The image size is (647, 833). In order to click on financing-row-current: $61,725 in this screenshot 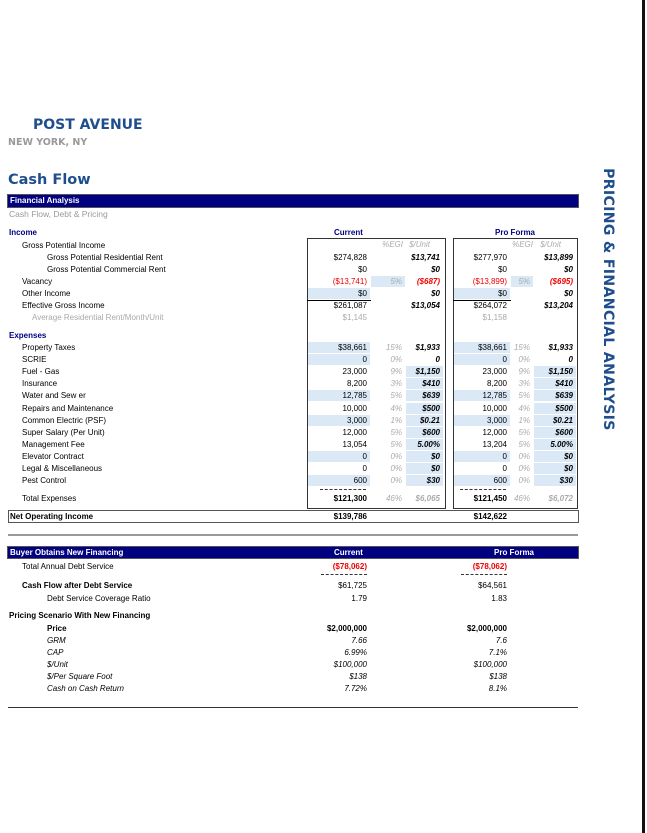, I will do `click(352, 585)`.